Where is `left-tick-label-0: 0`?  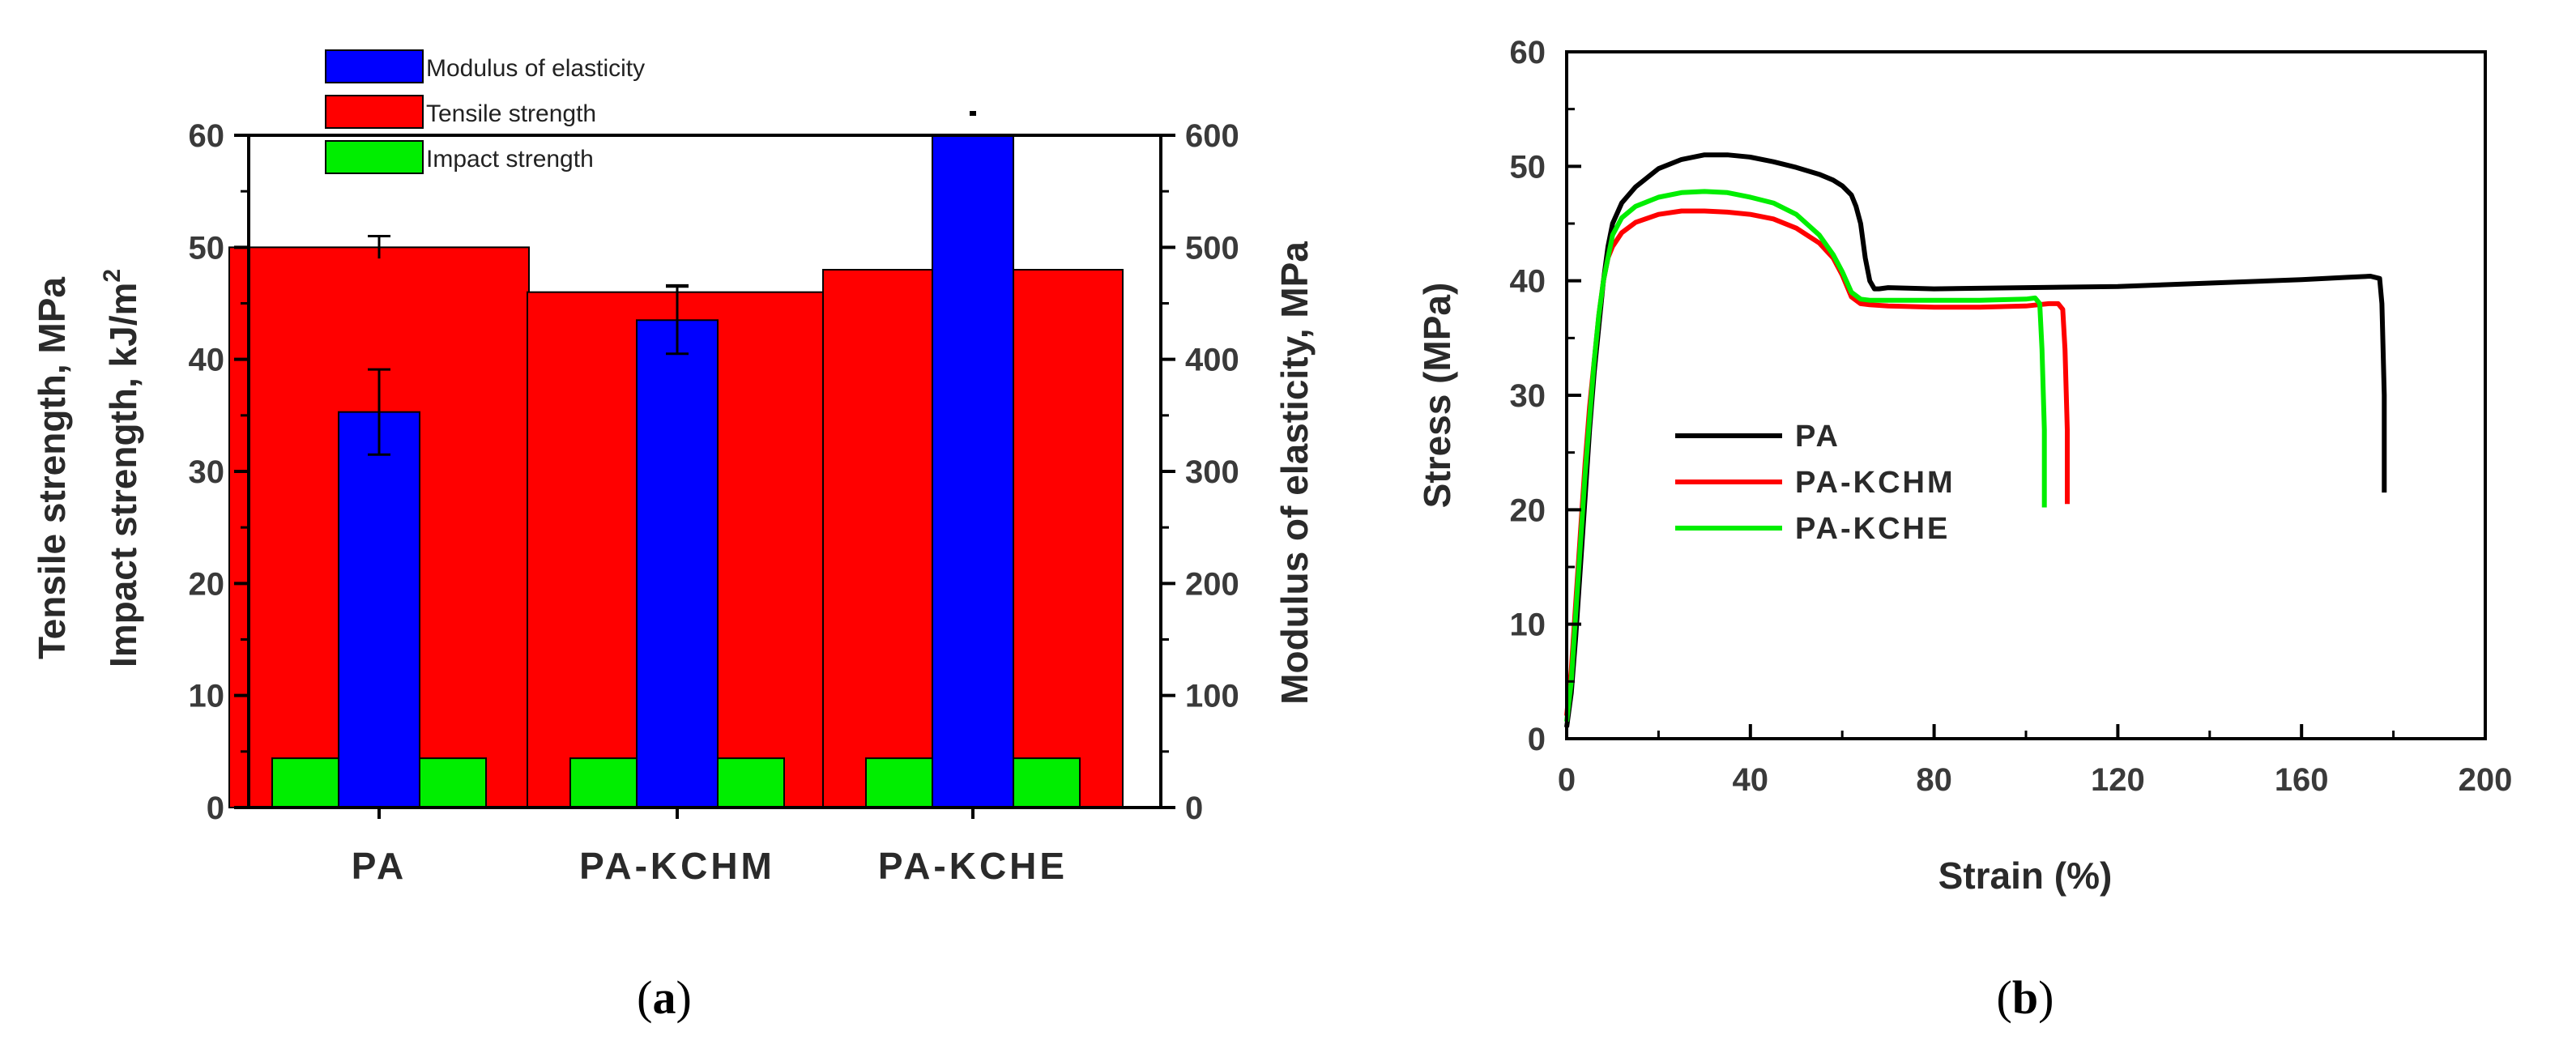
left-tick-label-0: 0 is located at coordinates (216, 808).